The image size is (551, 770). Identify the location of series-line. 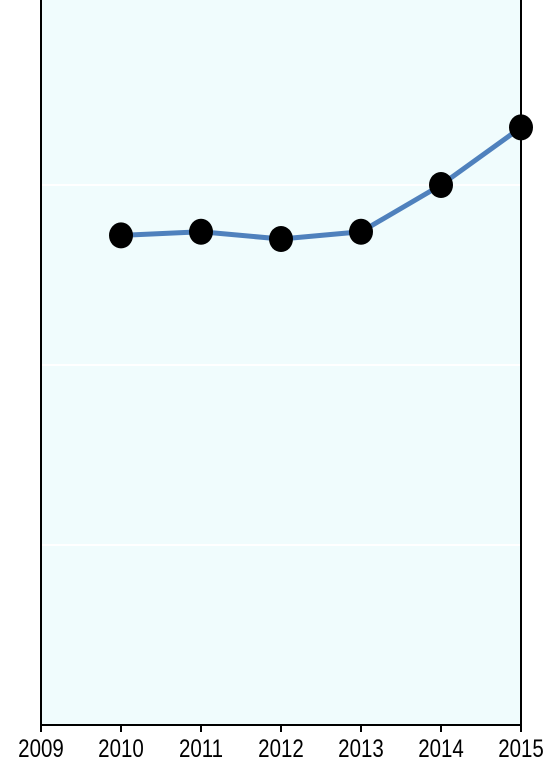
(321, 183).